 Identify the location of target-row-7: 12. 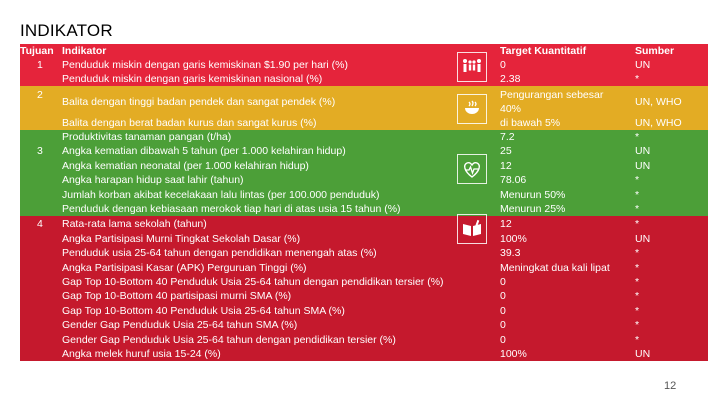
(506, 166).